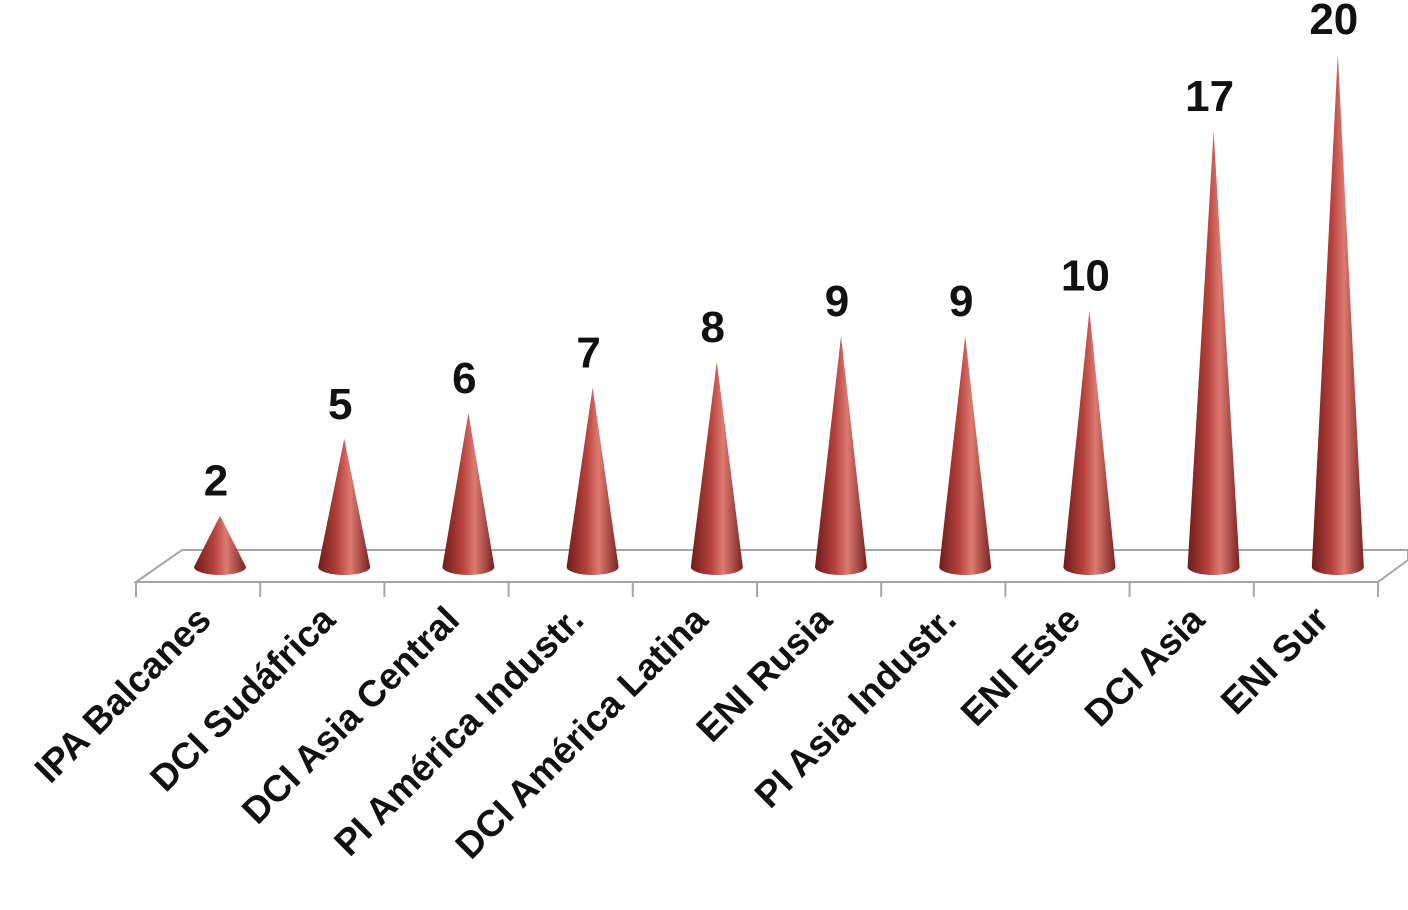 This screenshot has height=910, width=1408. What do you see at coordinates (1145, 666) in the screenshot?
I see `x-axis-label: DCI Asia` at bounding box center [1145, 666].